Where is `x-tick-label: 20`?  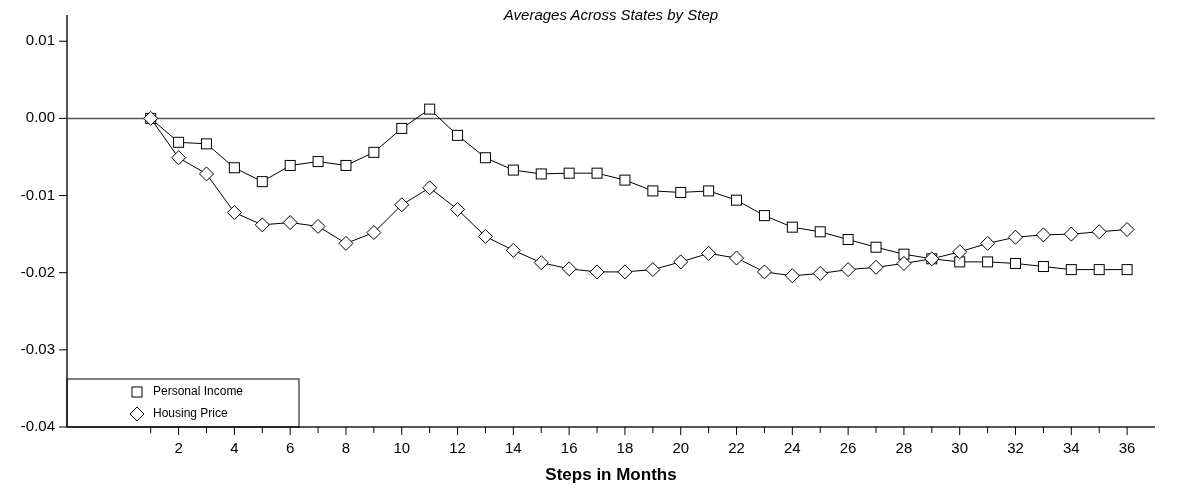 x-tick-label: 20 is located at coordinates (681, 447).